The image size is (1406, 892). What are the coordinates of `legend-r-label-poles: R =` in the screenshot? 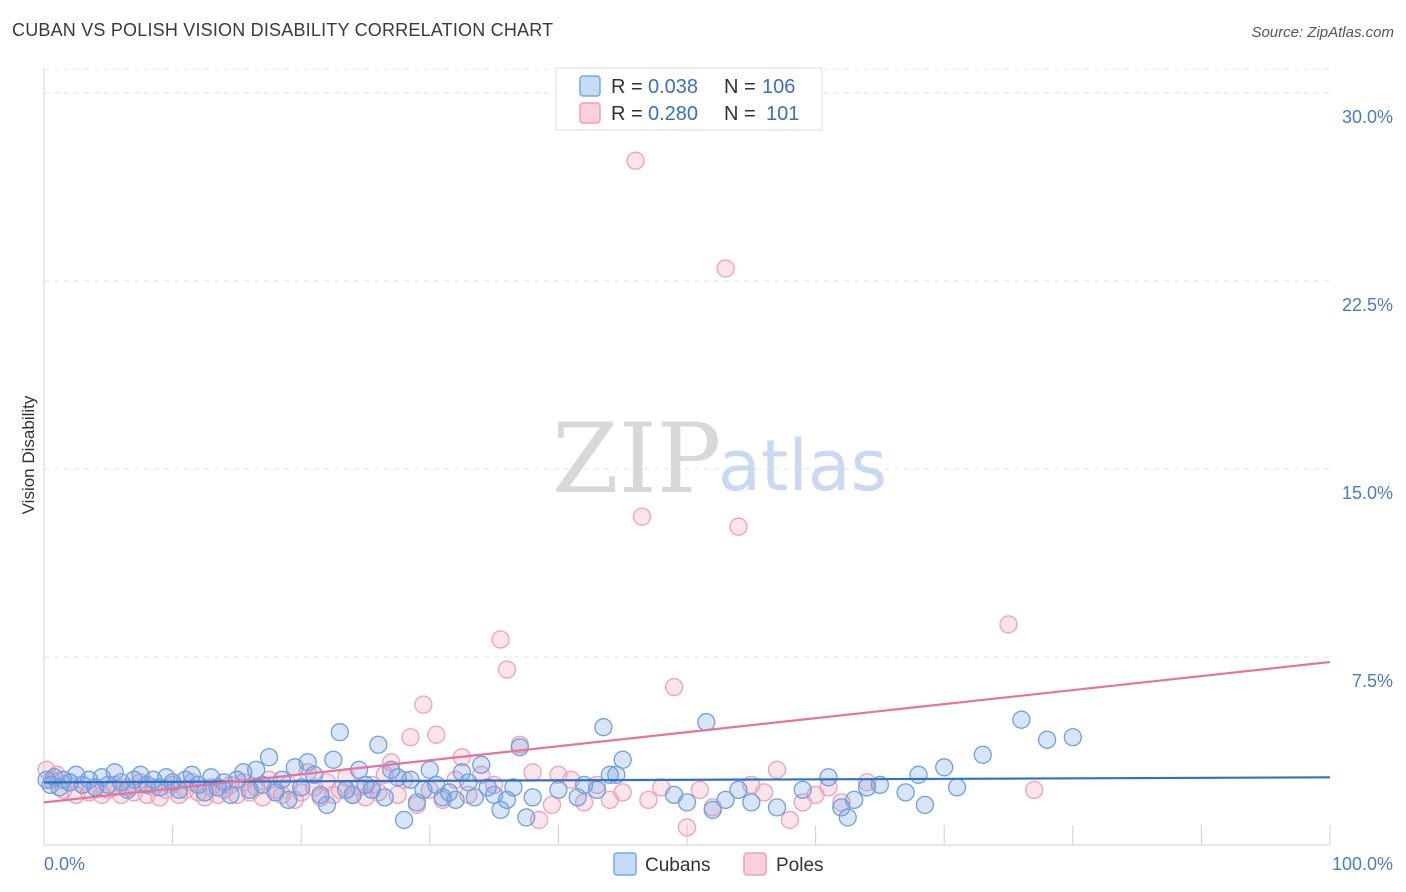 It's located at (627, 114).